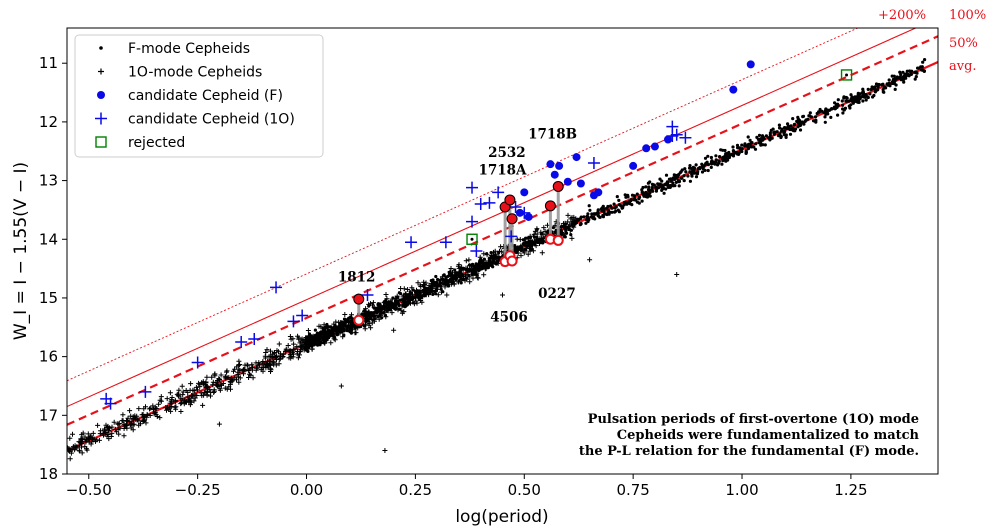 The image size is (992, 530). Describe the element at coordinates (509, 317) in the screenshot. I see `annotation-label: 4506` at that location.